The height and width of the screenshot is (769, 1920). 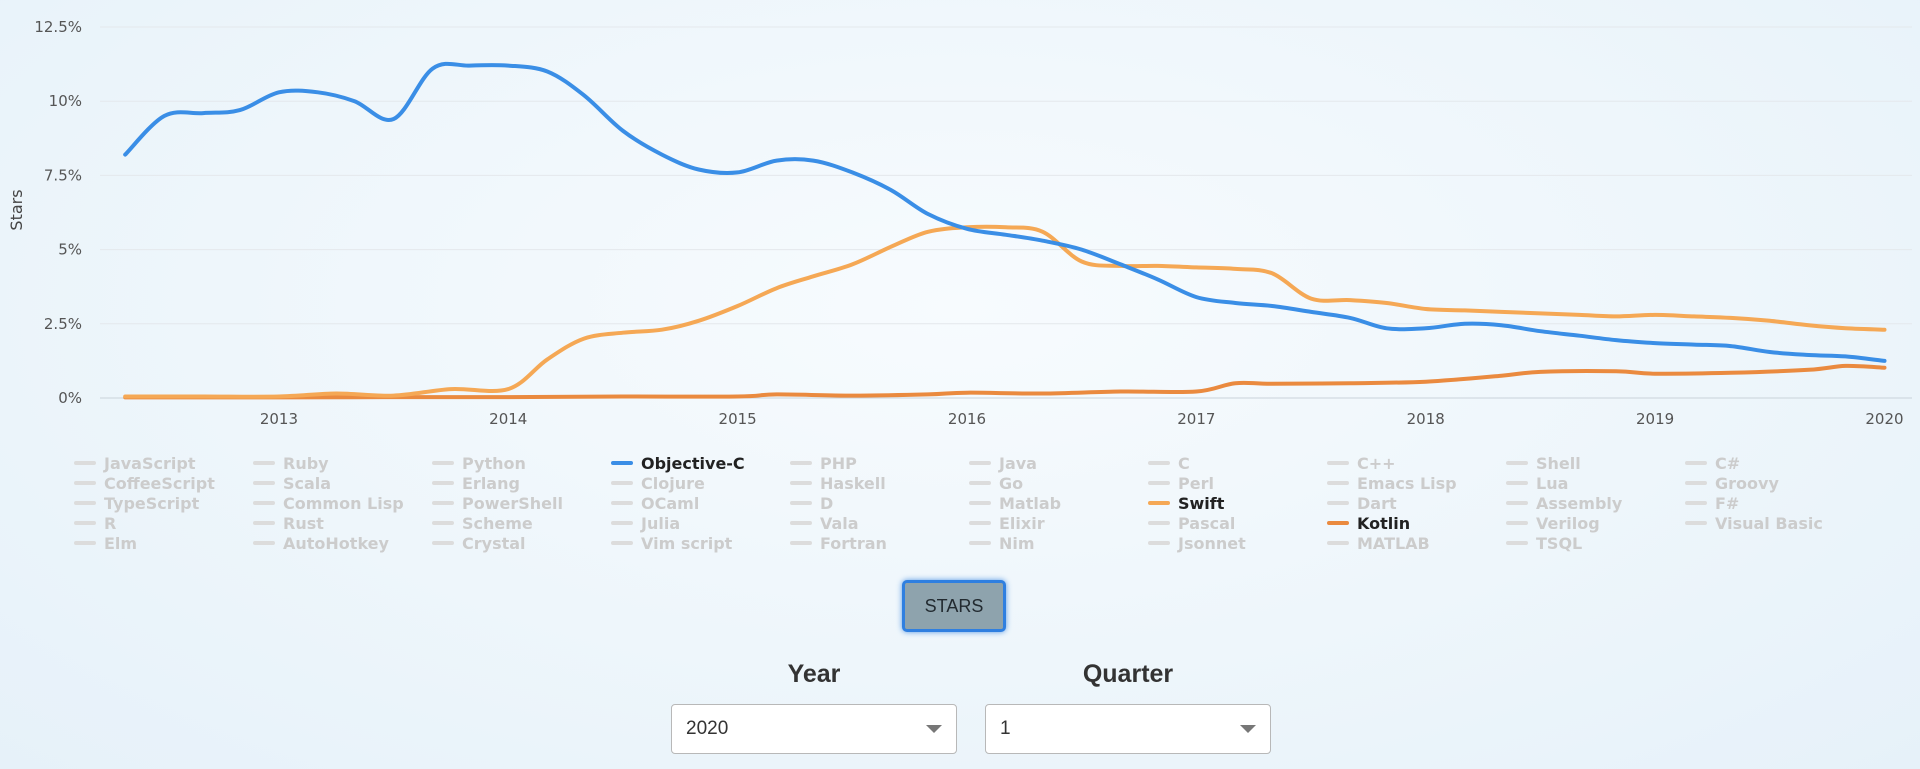 What do you see at coordinates (879, 543) in the screenshot?
I see `legend-item-fortran: Fortran` at bounding box center [879, 543].